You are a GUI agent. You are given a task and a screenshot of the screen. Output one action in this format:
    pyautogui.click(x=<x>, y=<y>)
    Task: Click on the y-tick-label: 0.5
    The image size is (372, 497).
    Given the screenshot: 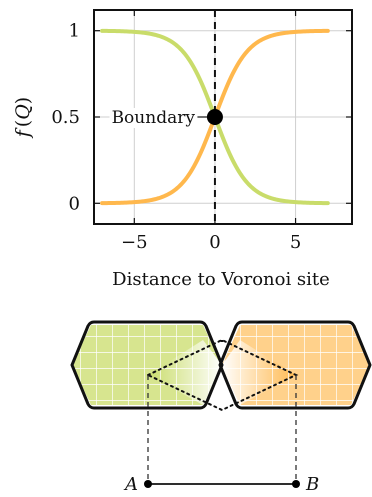 What is the action you would take?
    pyautogui.click(x=65, y=117)
    